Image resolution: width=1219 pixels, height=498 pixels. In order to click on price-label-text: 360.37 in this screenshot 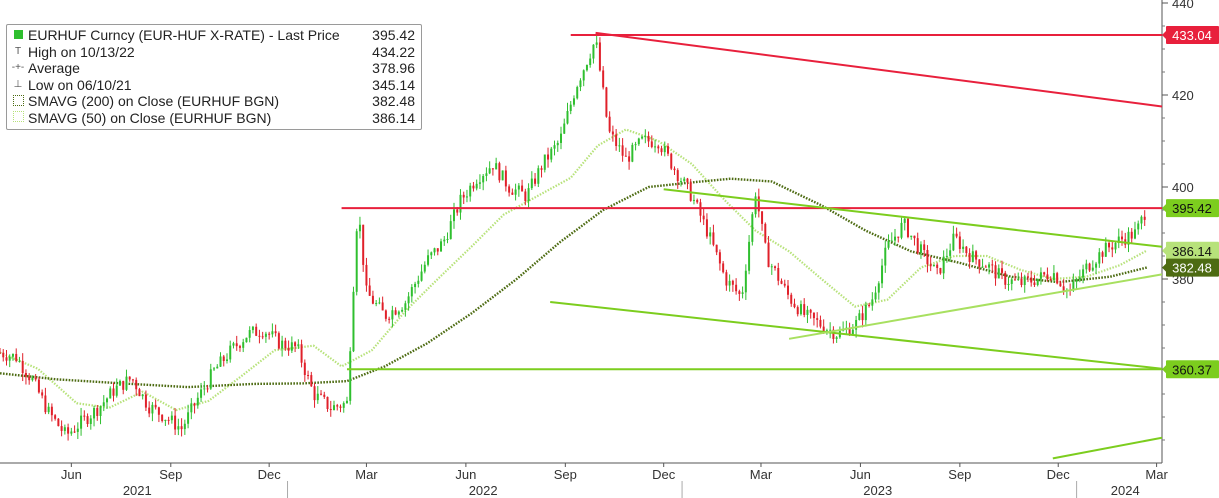, I will do `click(1192, 369)`.